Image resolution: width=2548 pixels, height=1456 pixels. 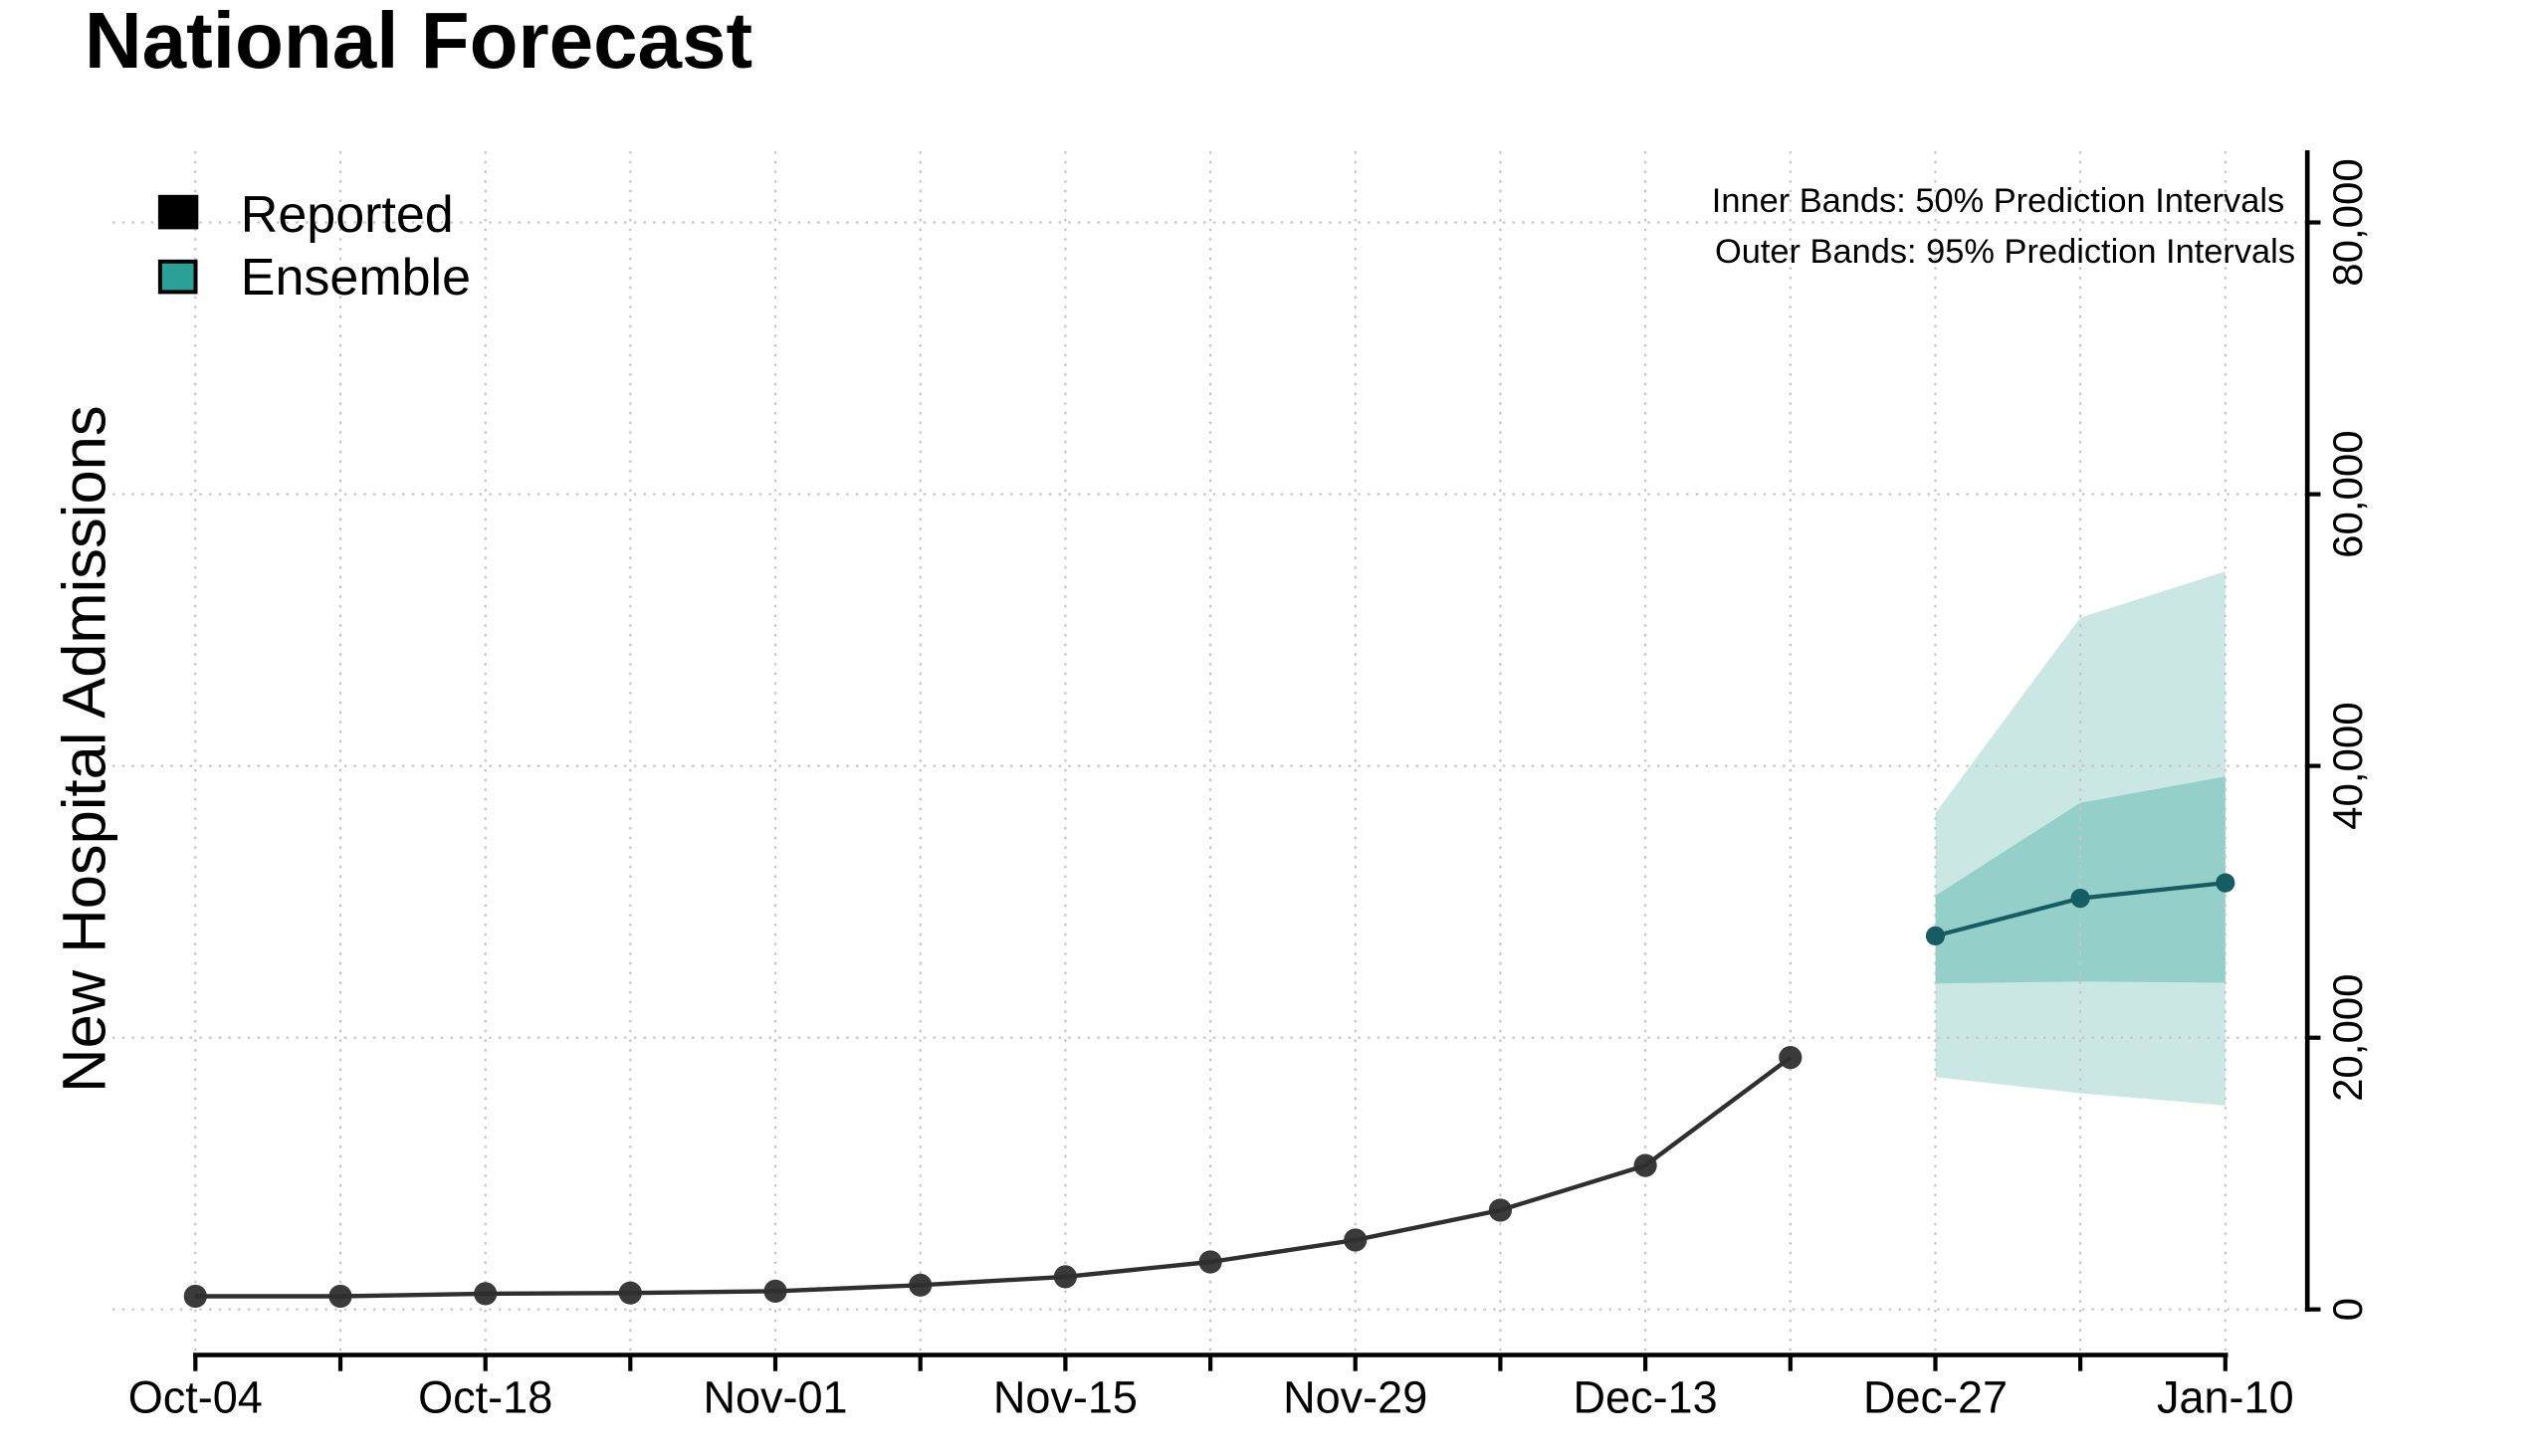 I want to click on svg-text: 20,000, so click(x=2347, y=1037).